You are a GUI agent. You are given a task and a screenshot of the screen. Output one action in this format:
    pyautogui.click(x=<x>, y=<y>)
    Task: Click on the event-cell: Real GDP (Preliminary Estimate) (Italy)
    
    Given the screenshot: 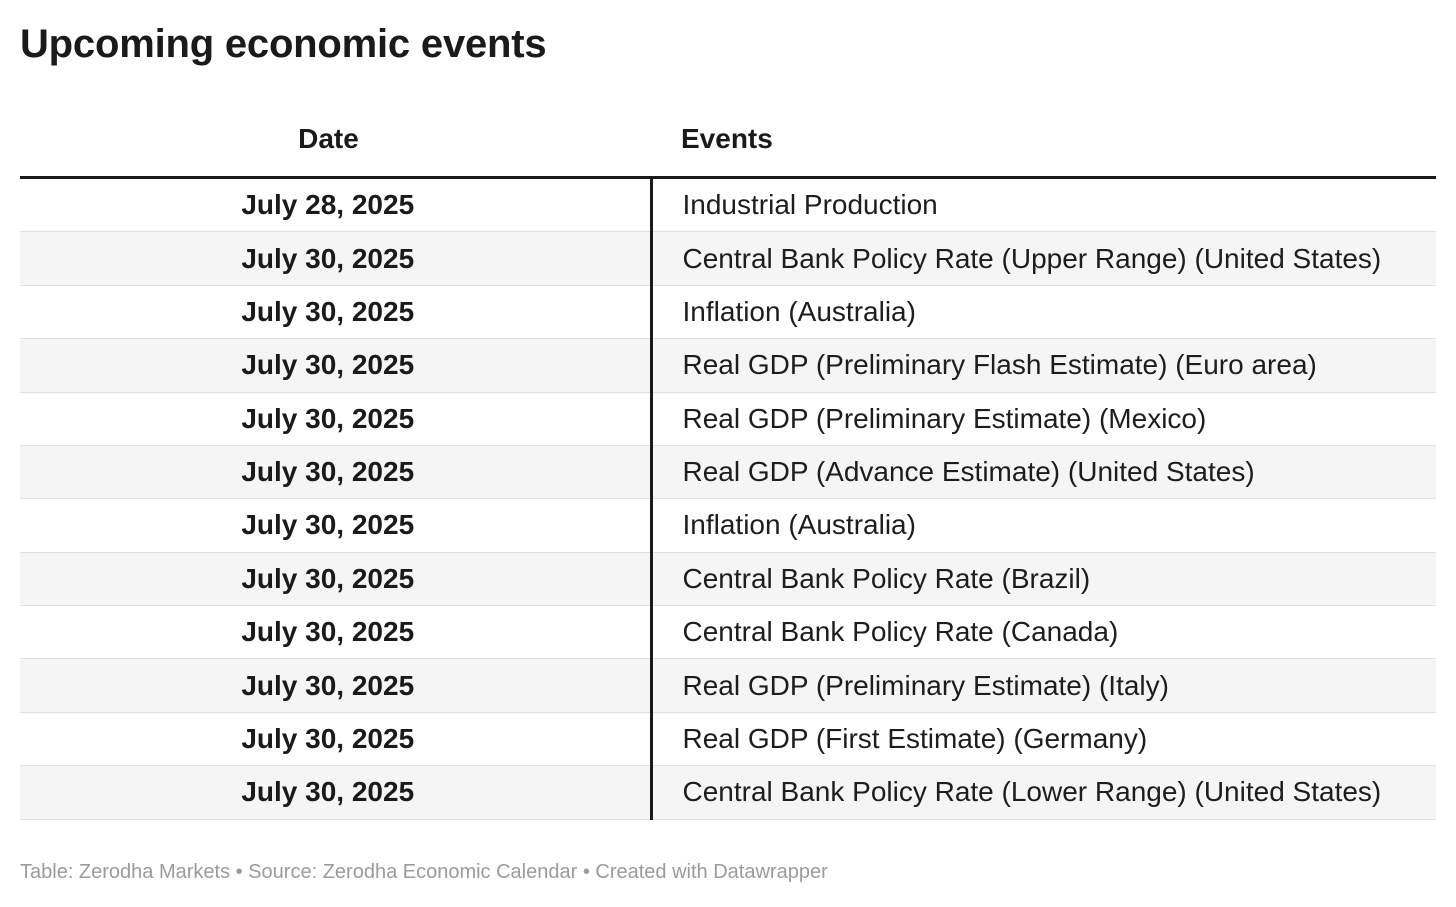 What is the action you would take?
    pyautogui.click(x=1042, y=685)
    